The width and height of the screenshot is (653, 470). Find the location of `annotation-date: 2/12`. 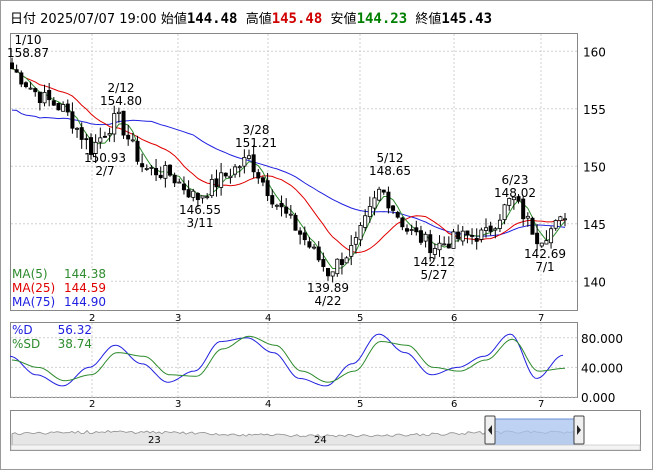

annotation-date: 2/12 is located at coordinates (121, 88).